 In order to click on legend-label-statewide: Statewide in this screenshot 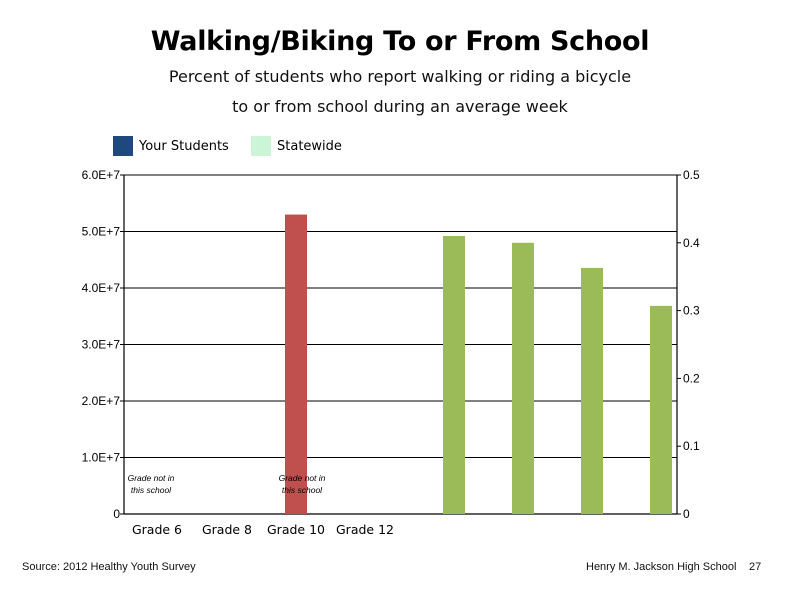, I will do `click(309, 146)`.